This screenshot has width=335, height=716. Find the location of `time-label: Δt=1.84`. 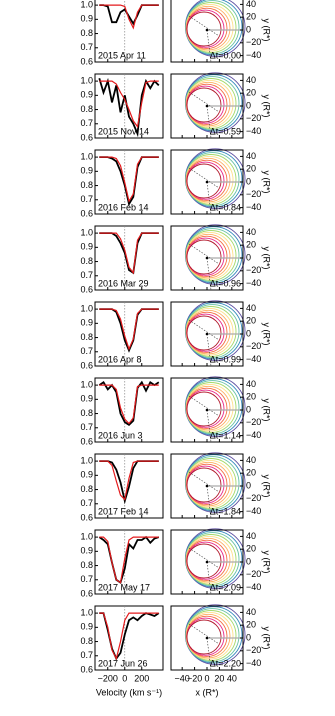

time-label: Δt=1.84 is located at coordinates (225, 511).